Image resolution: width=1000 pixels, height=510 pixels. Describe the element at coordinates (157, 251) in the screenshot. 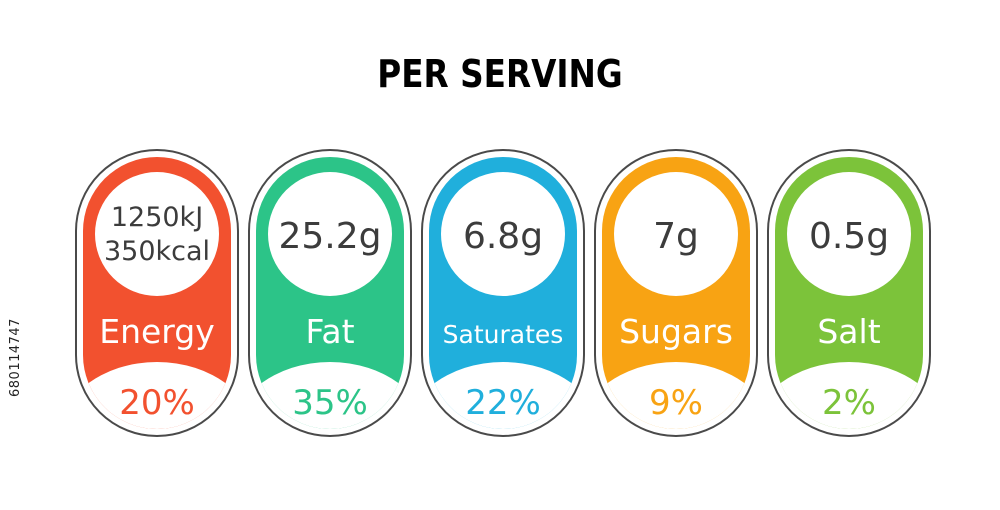

I see `value-text-line: 350kcal` at that location.